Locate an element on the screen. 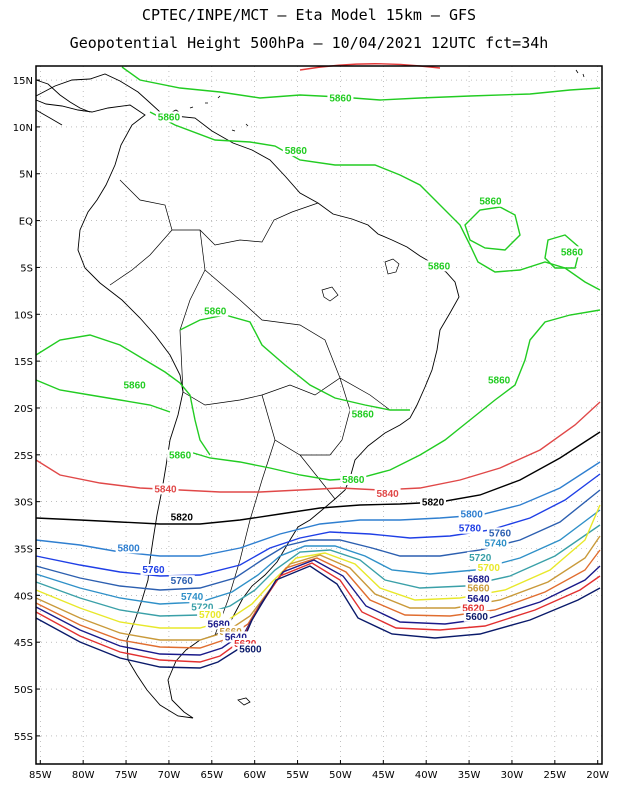  tick-label-lon: 55W is located at coordinates (297, 775).